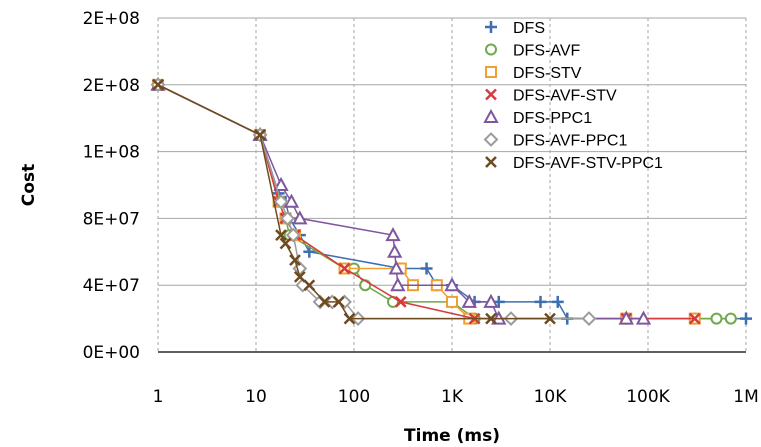 The image size is (761, 447). What do you see at coordinates (111, 286) in the screenshot?
I see `y-tick-label: 4E+07` at bounding box center [111, 286].